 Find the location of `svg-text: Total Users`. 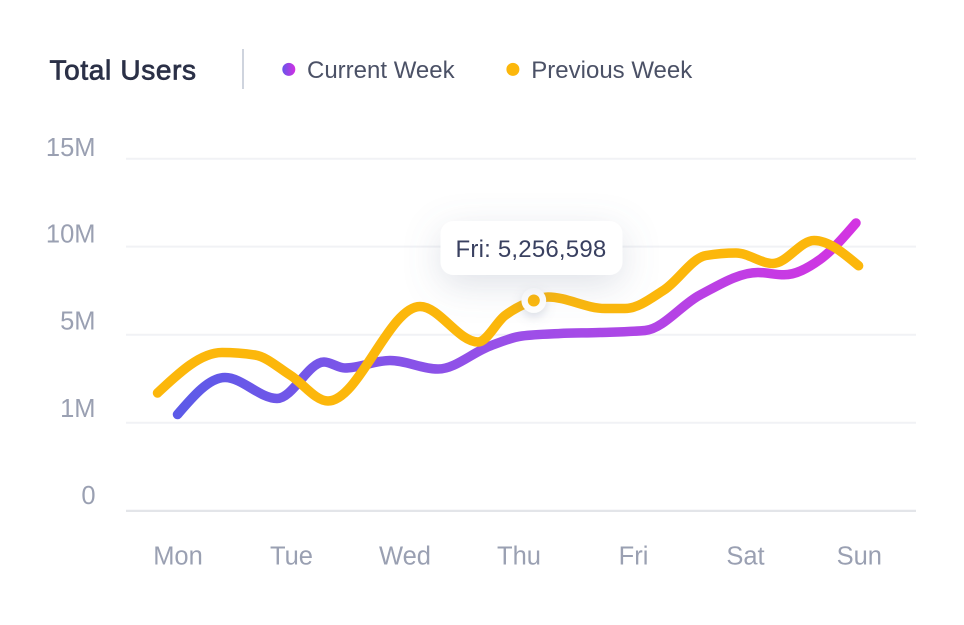

svg-text: Total Users is located at coordinates (123, 69).